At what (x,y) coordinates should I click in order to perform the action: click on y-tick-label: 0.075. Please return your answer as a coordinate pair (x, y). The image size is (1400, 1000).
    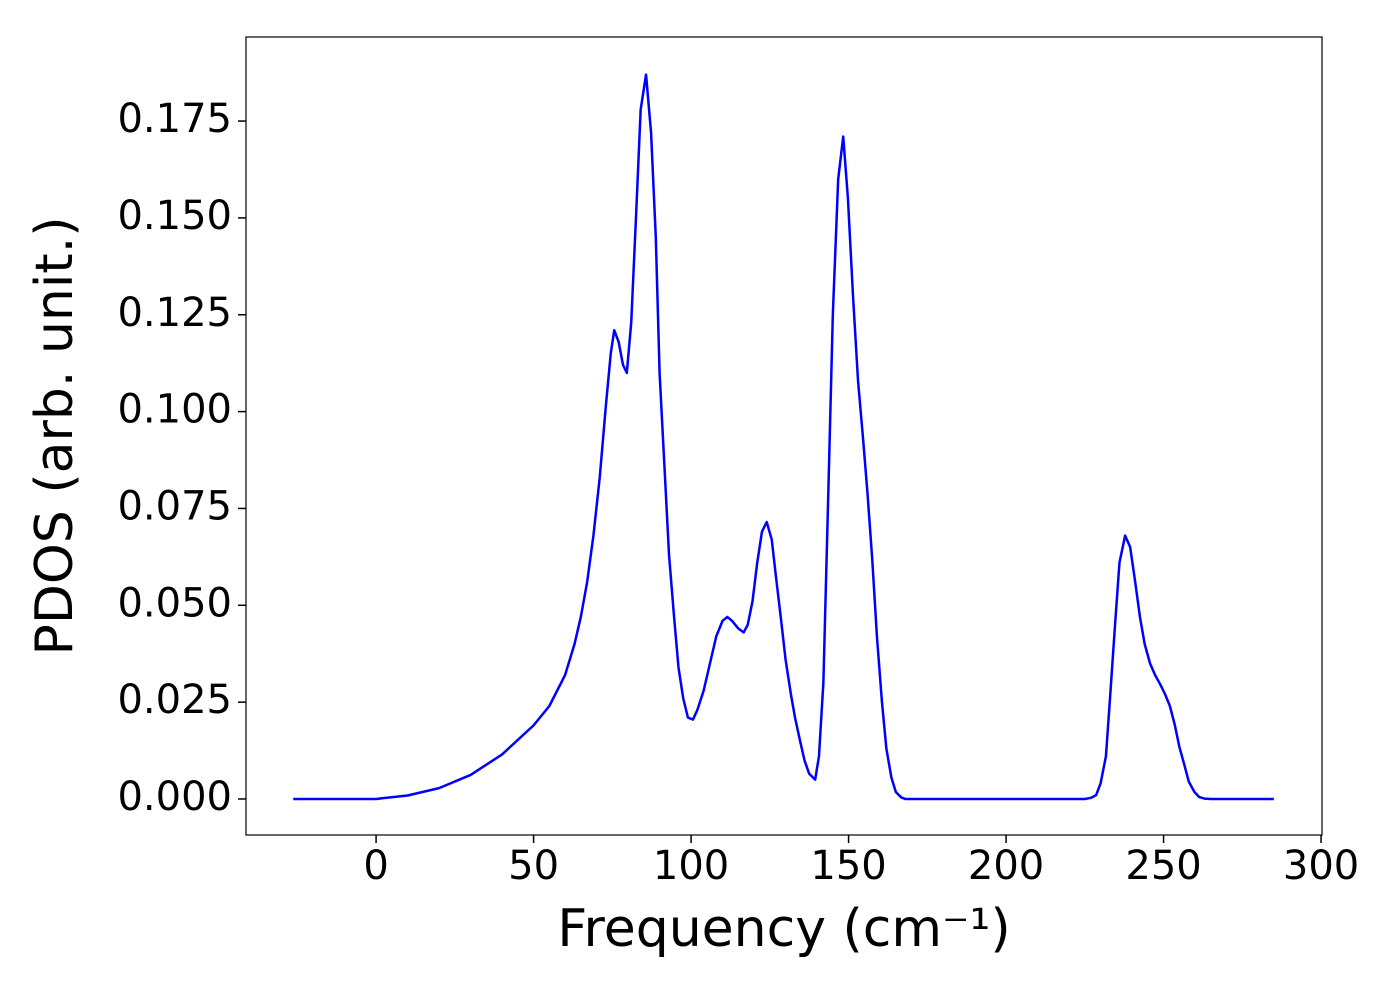
    Looking at the image, I should click on (174, 506).